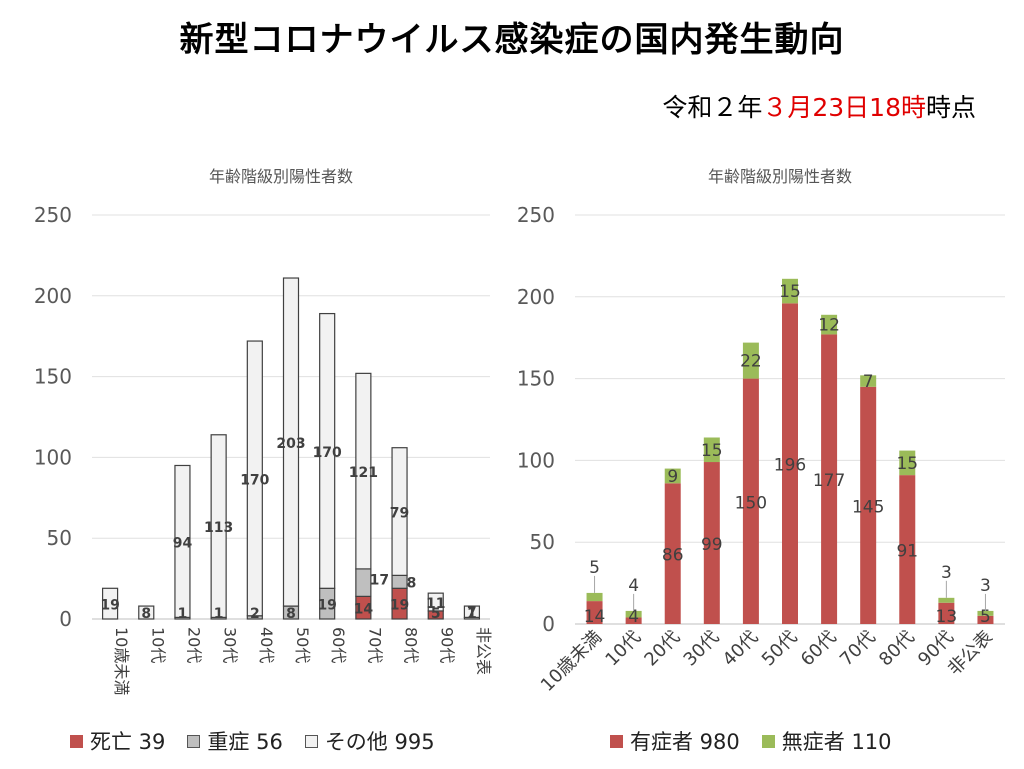  I want to click on legend-left: 死亡 39 重症 56 その他 995, so click(263, 741).